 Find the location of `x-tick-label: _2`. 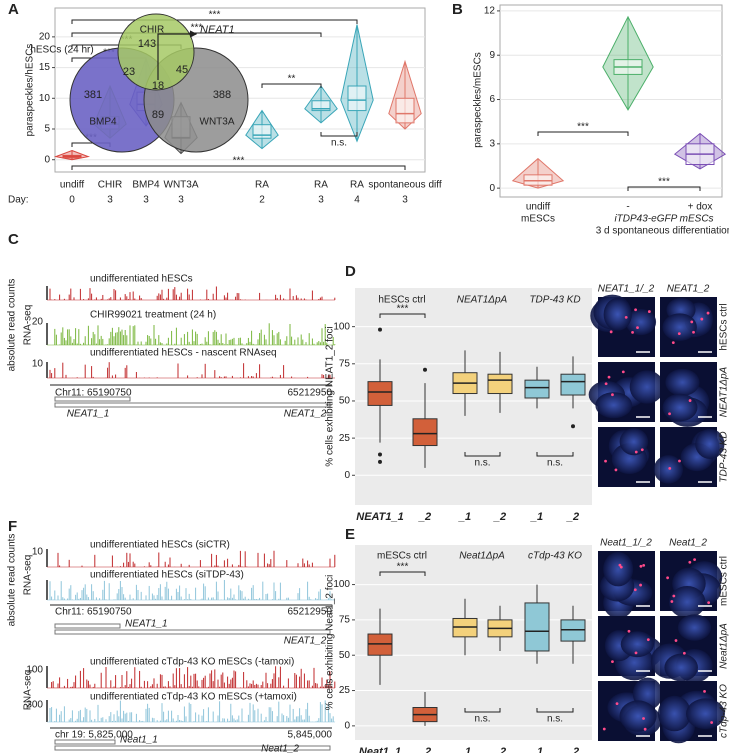

x-tick-label: _2 is located at coordinates (499, 749).